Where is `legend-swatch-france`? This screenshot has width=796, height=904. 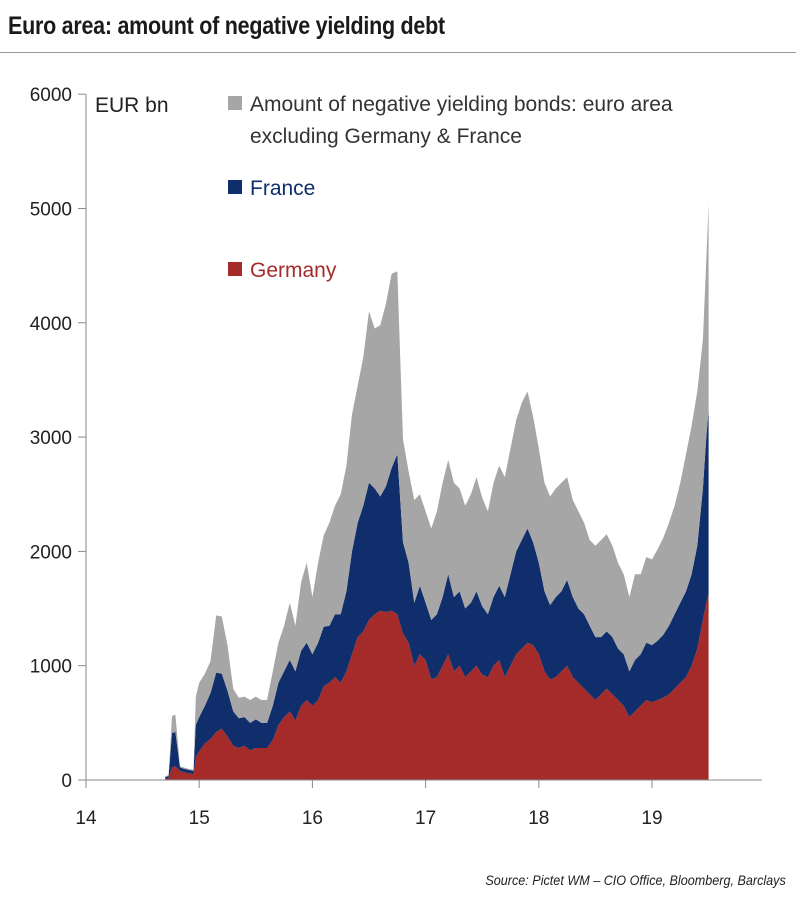 legend-swatch-france is located at coordinates (235, 187).